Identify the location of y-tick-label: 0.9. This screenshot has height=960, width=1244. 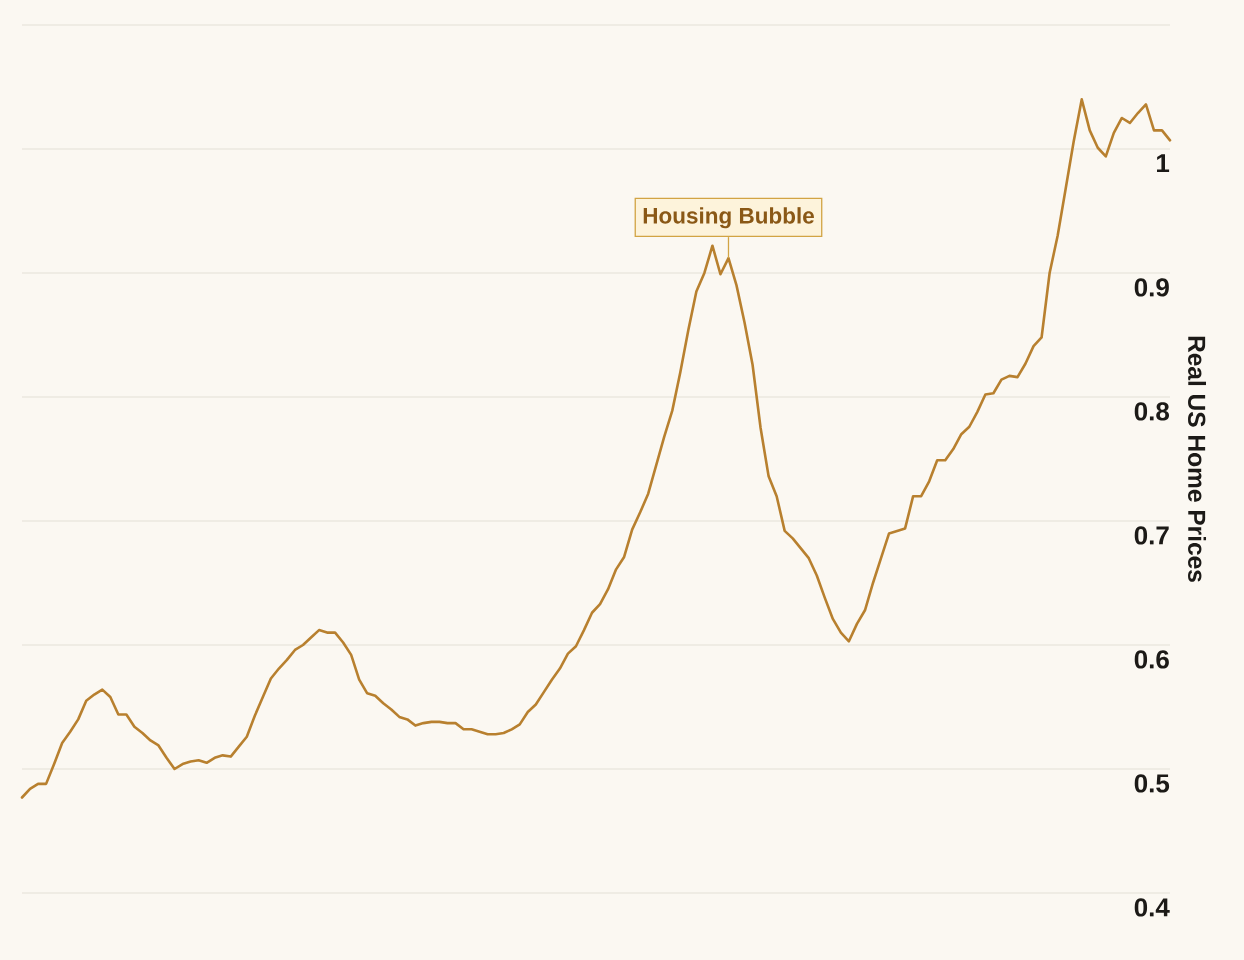
(1151, 287).